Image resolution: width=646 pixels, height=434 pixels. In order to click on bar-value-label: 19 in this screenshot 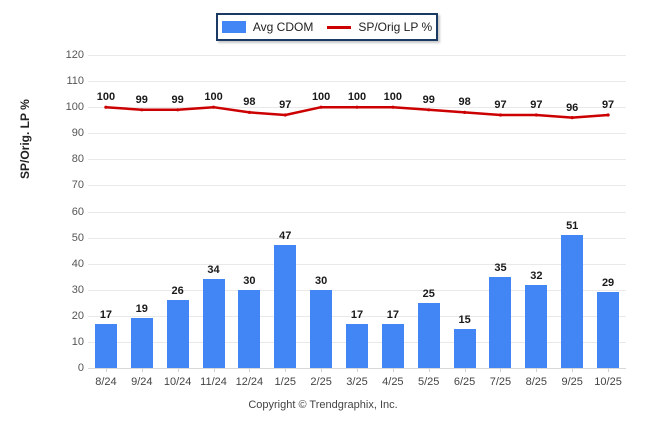, I will do `click(141, 309)`.